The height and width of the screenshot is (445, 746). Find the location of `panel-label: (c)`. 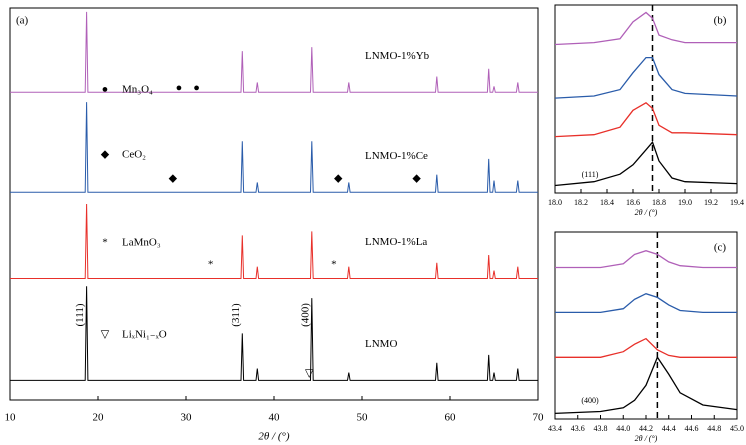

panel-label: (c) is located at coordinates (720, 248).